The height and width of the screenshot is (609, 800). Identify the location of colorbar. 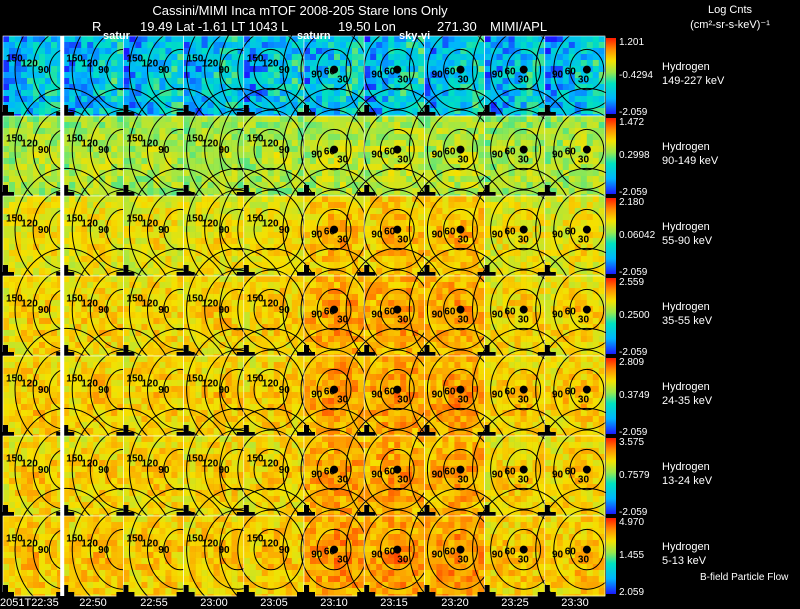
(611, 76).